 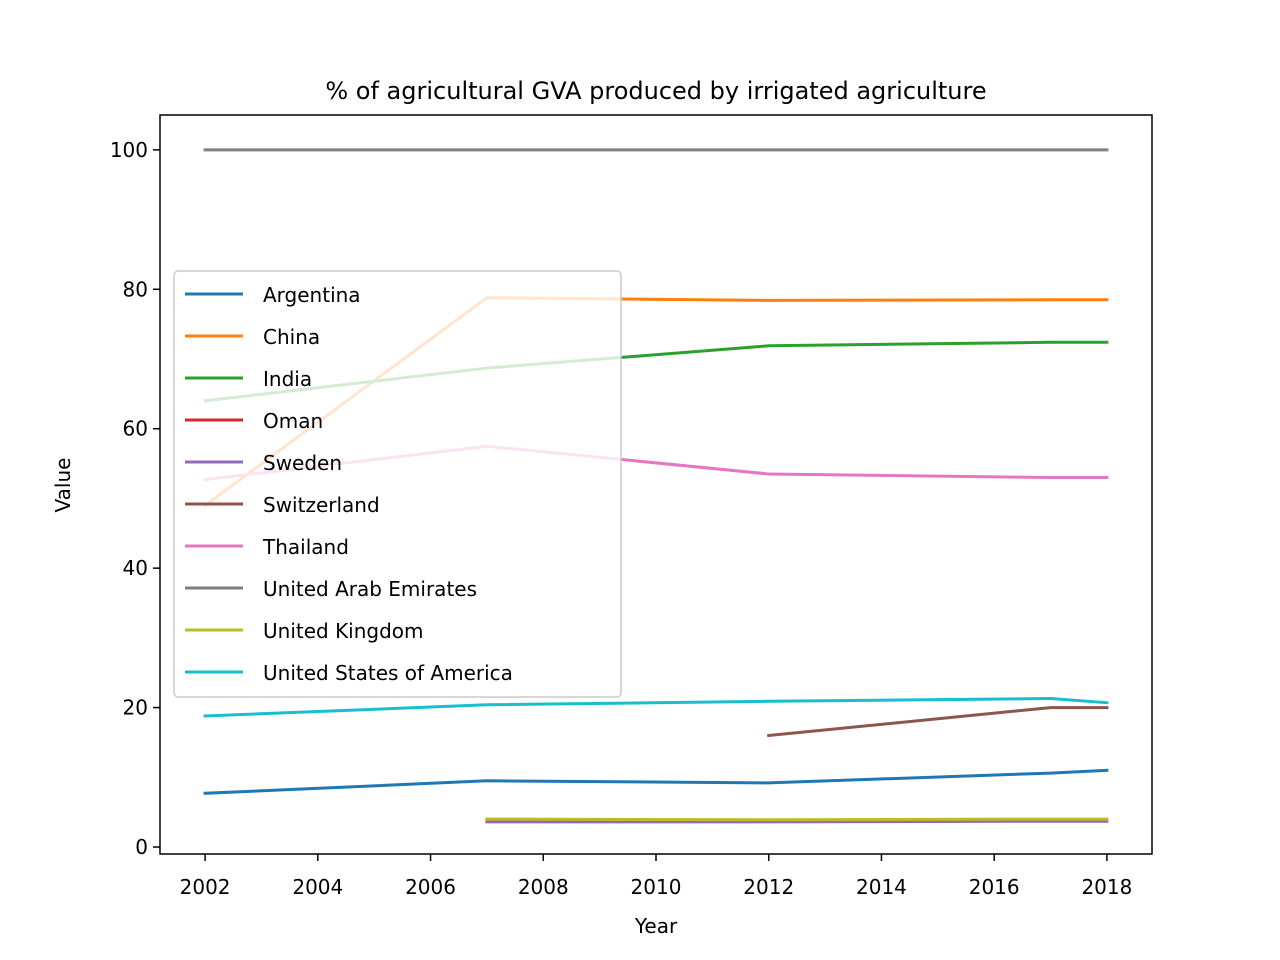 I want to click on legend-entry: India, so click(x=287, y=379).